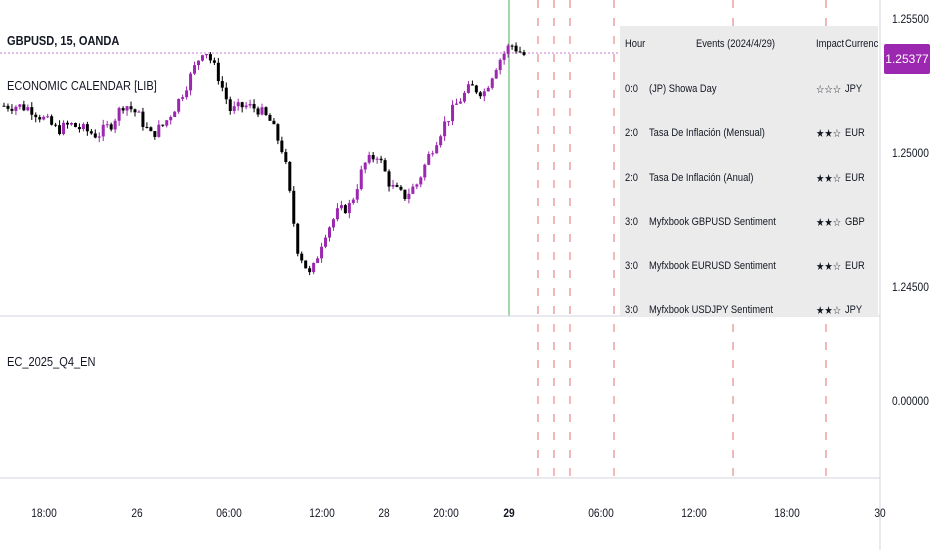  What do you see at coordinates (910, 287) in the screenshot?
I see `y-tick: 1.24500` at bounding box center [910, 287].